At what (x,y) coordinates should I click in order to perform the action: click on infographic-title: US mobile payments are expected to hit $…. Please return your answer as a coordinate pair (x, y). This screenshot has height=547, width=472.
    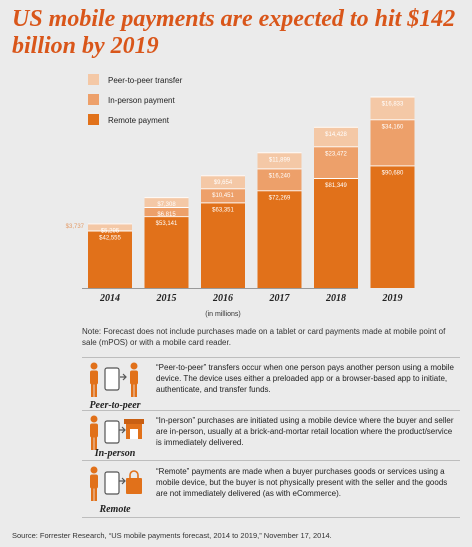
    Looking at the image, I should click on (234, 32).